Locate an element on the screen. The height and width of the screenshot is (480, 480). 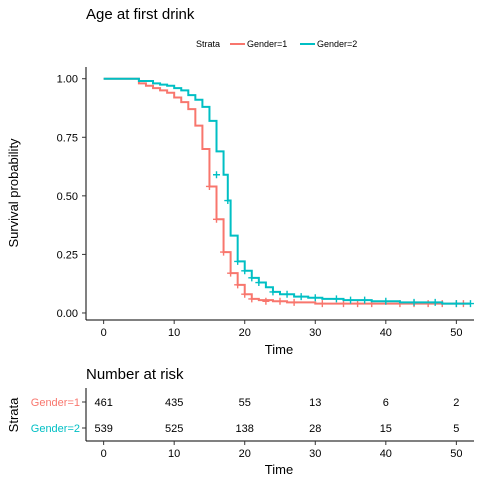
x-tick-label: 10 is located at coordinates (174, 333).